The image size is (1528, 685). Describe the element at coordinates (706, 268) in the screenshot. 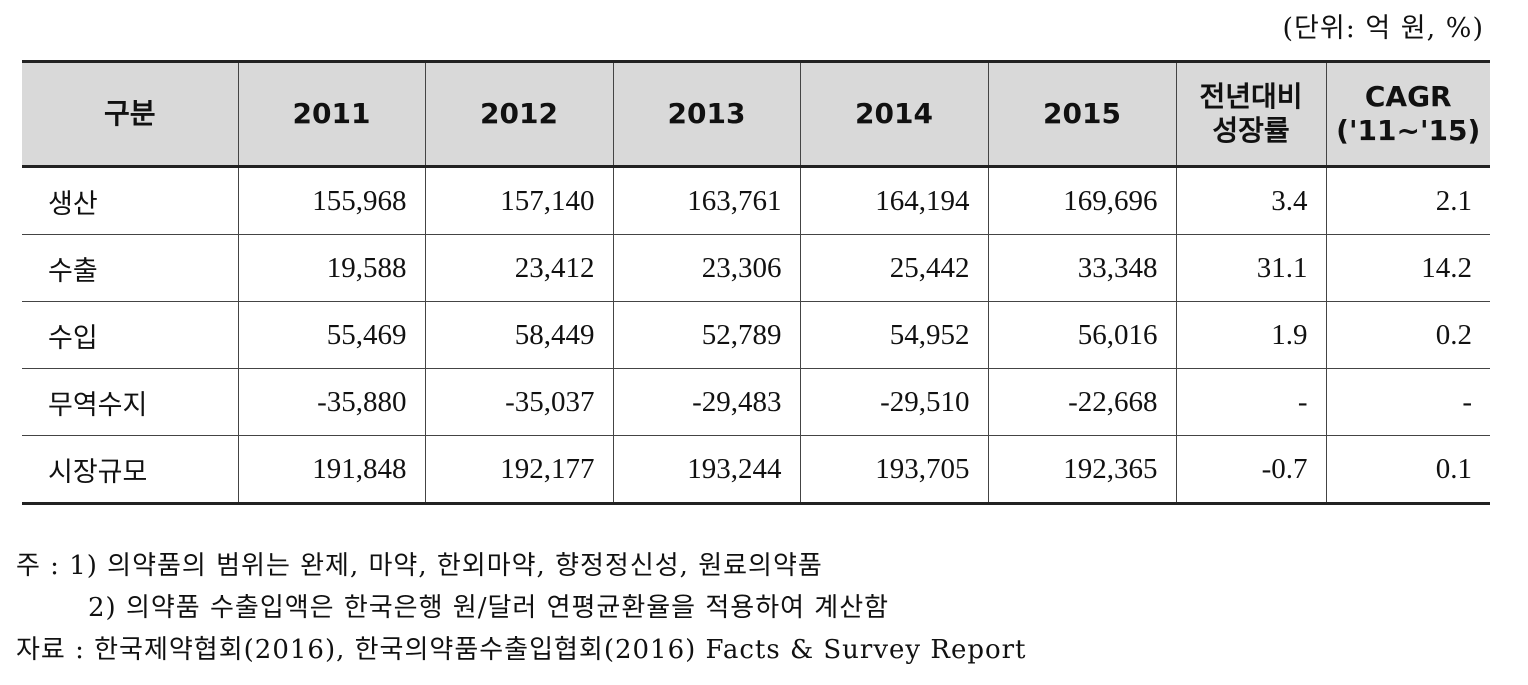

I see `cell-2013: 23,306` at that location.